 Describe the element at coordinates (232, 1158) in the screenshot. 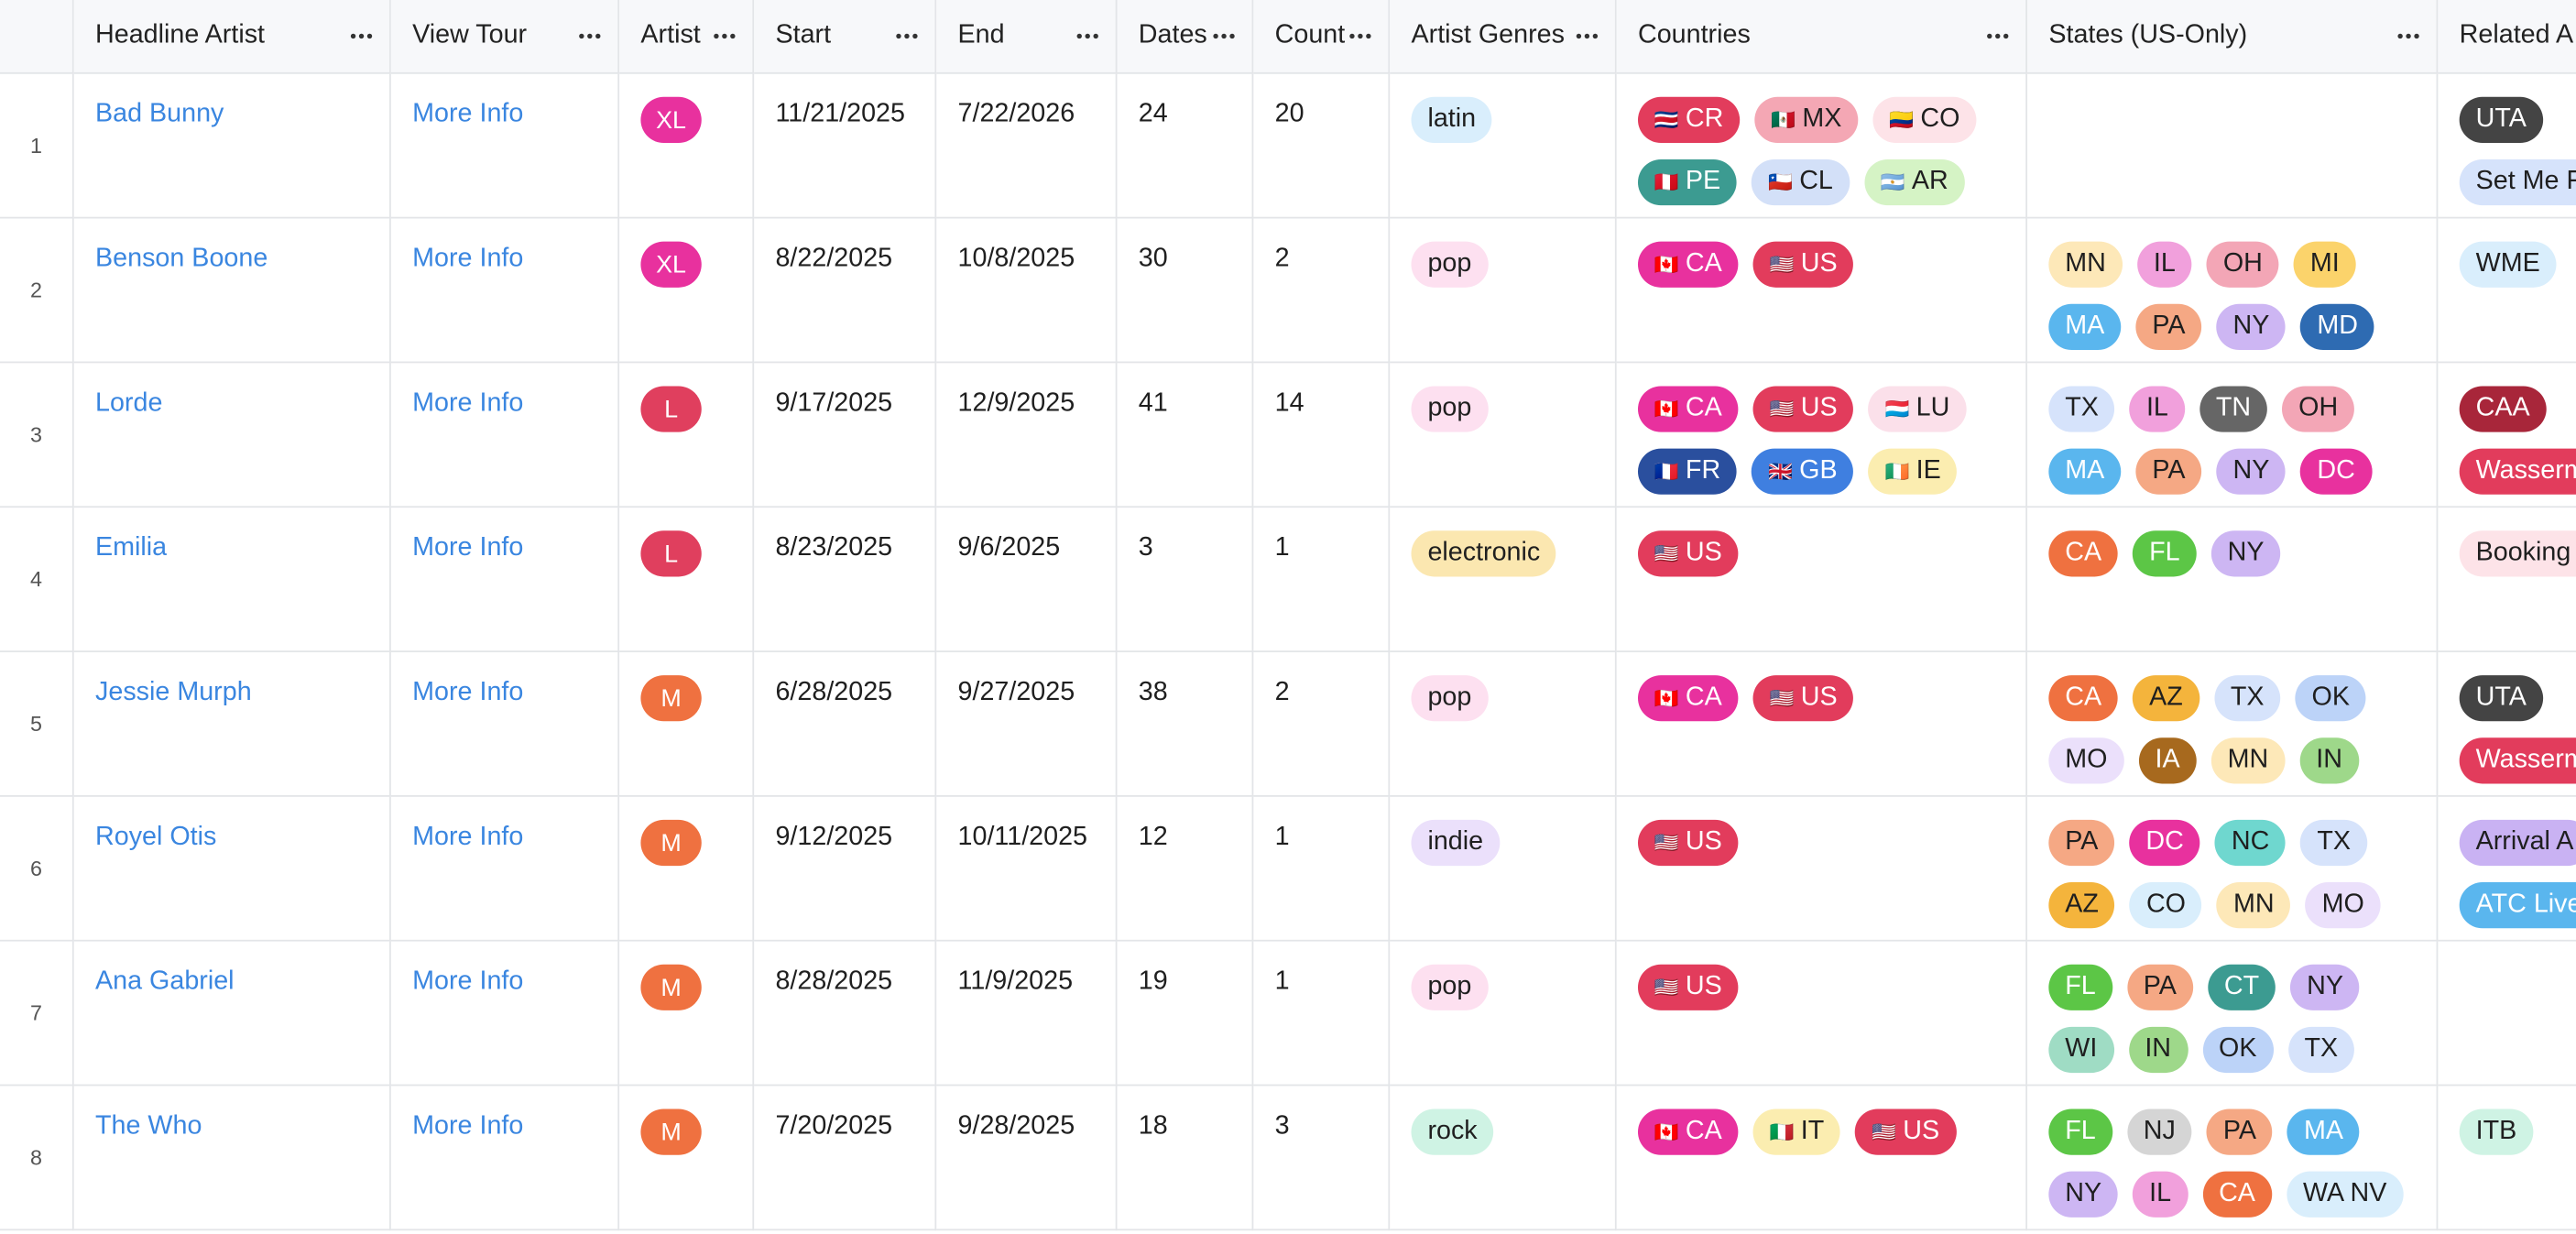

I see `headline-artist-cell: The Who` at that location.